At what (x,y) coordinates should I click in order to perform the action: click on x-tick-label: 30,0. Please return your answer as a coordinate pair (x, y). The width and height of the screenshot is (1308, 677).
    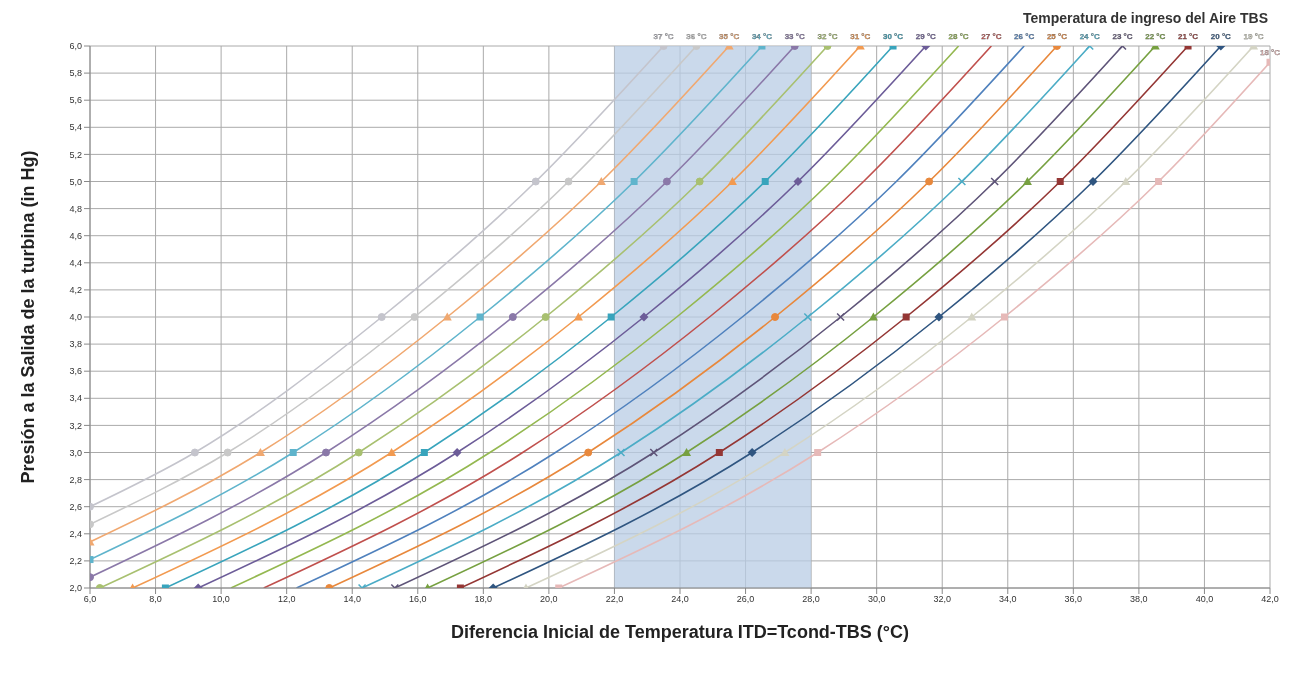
    Looking at the image, I should click on (876, 599).